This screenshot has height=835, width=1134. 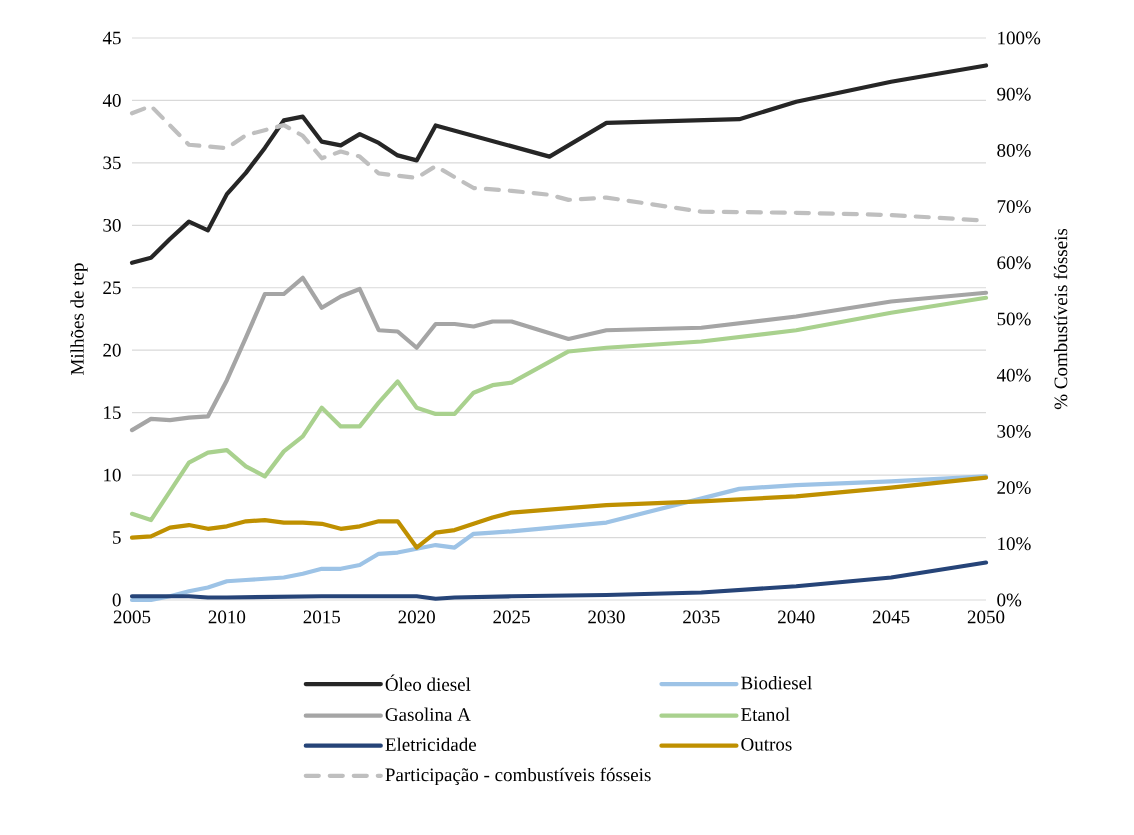 What do you see at coordinates (112, 475) in the screenshot?
I see `y-tick-label: 10` at bounding box center [112, 475].